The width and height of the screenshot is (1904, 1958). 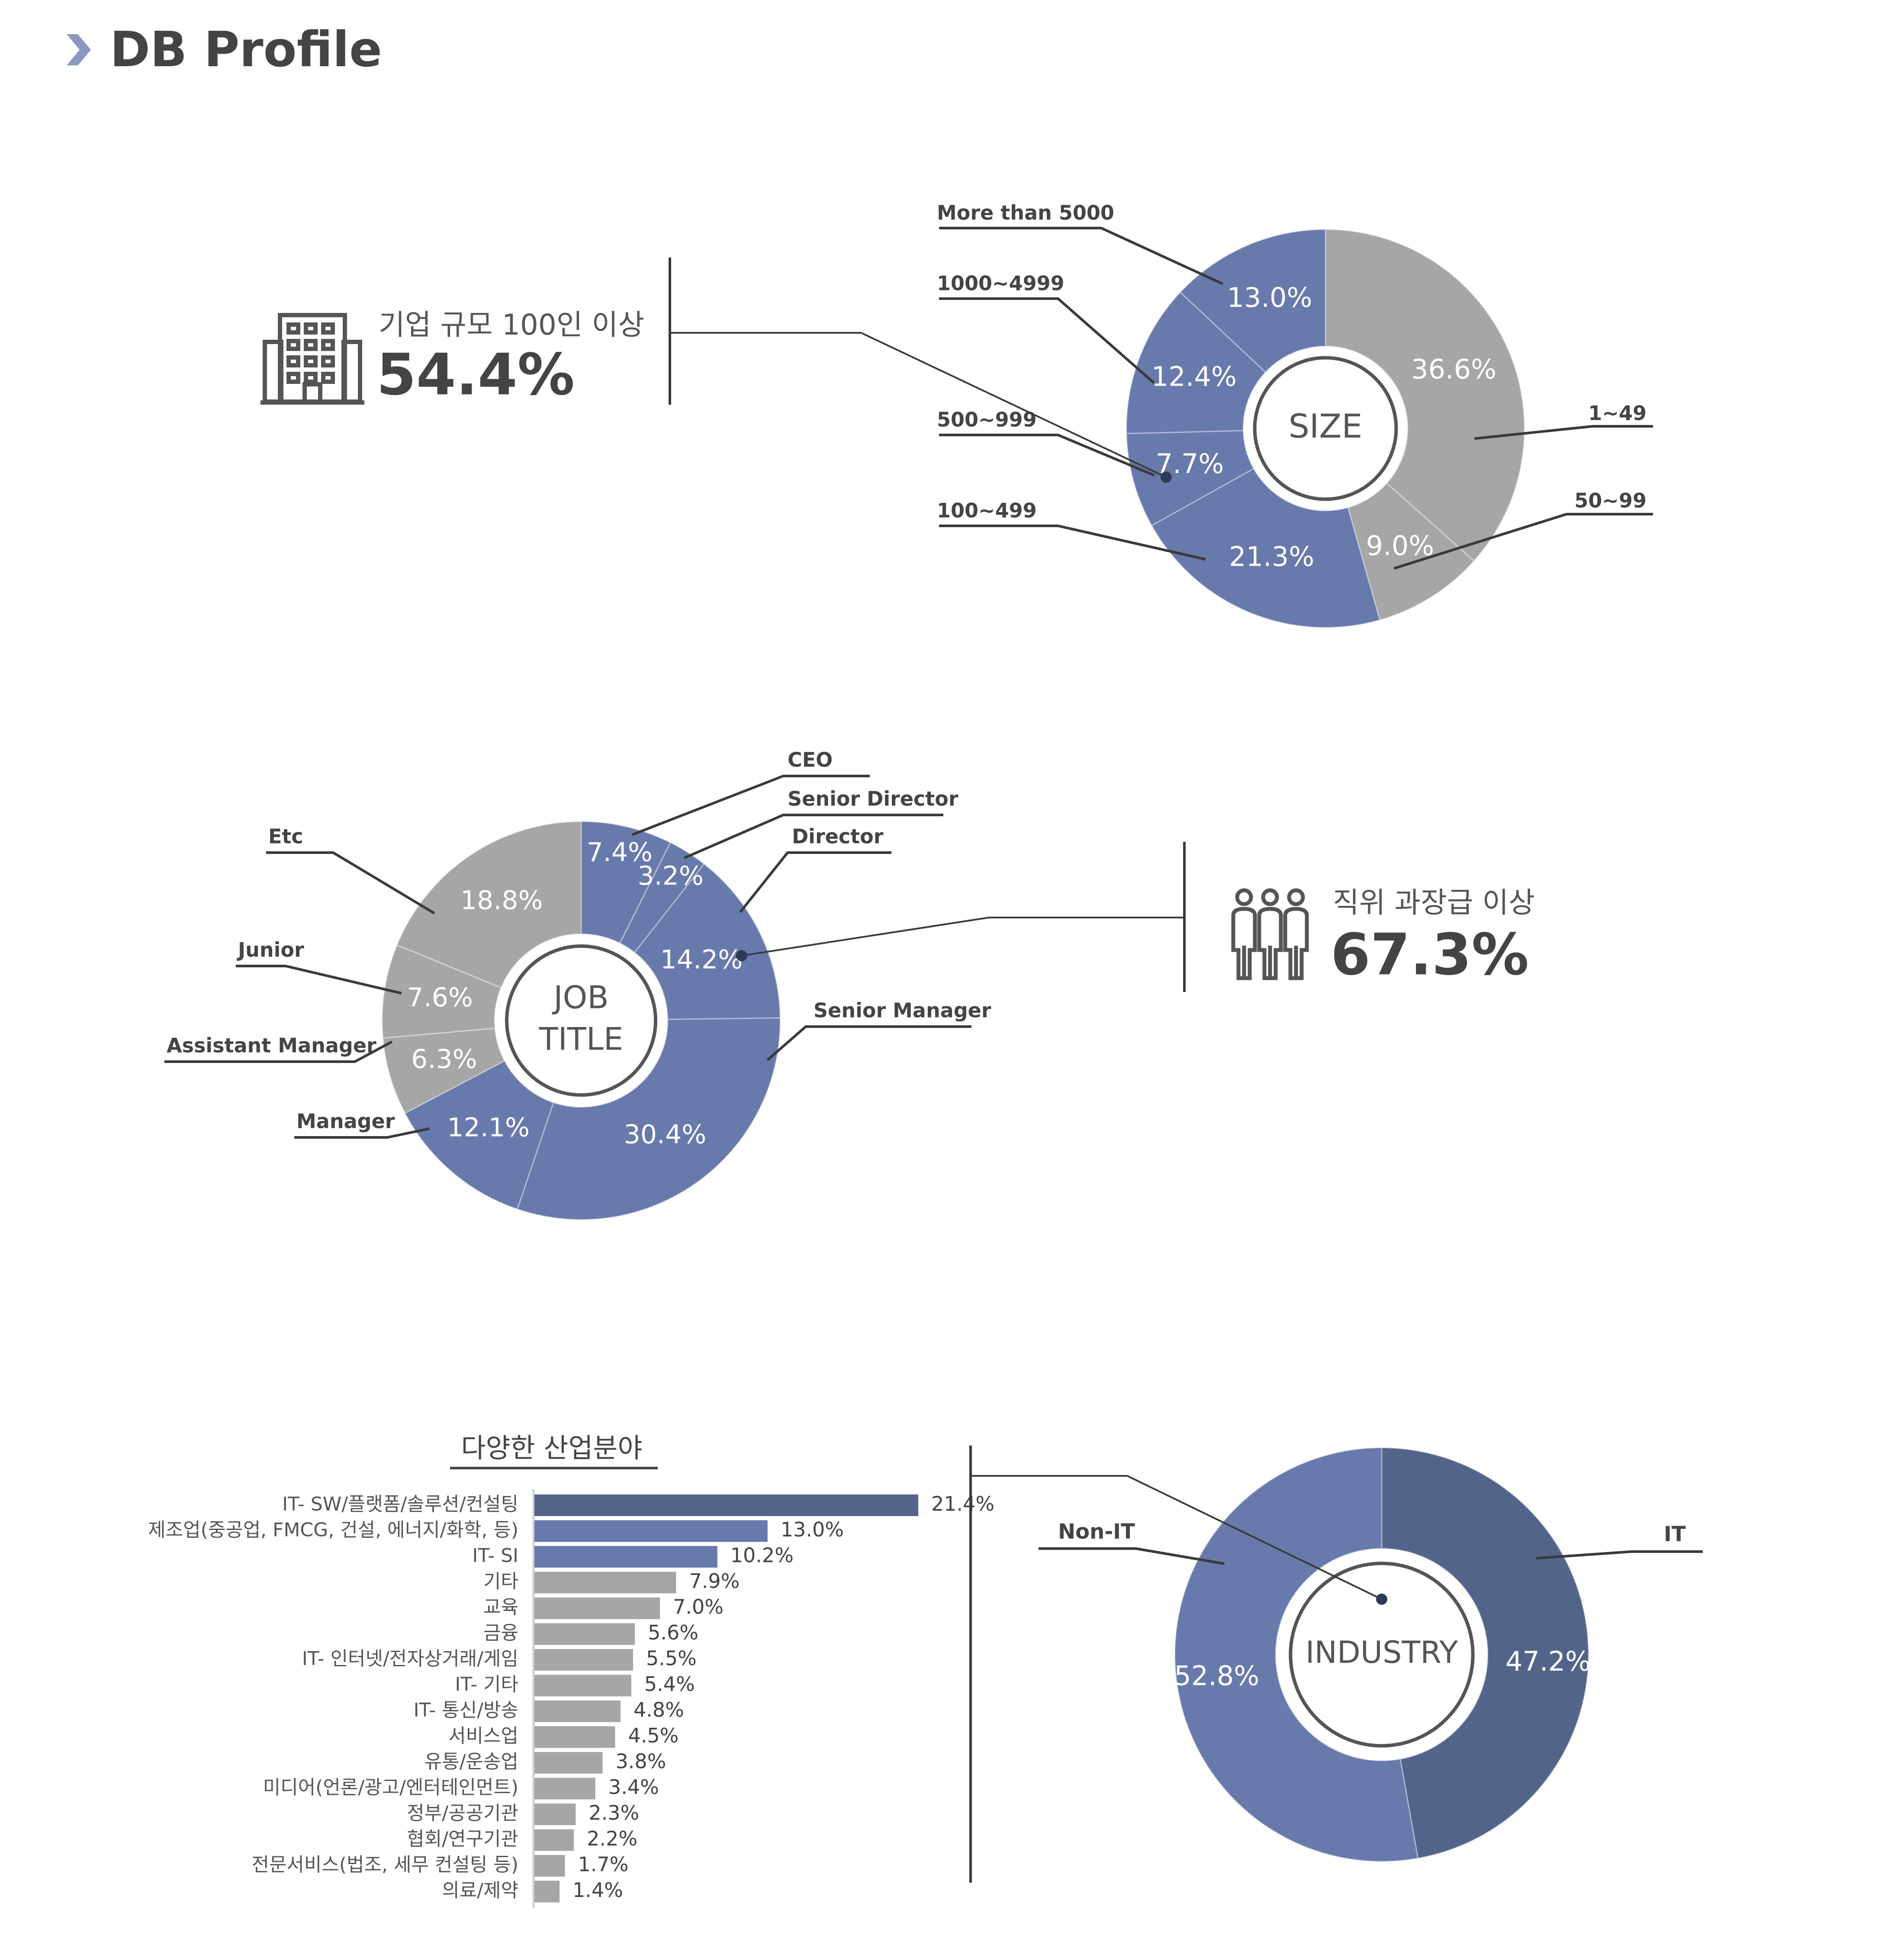 I want to click on bar-chart-title: 다양한 산업분야, so click(x=552, y=1448).